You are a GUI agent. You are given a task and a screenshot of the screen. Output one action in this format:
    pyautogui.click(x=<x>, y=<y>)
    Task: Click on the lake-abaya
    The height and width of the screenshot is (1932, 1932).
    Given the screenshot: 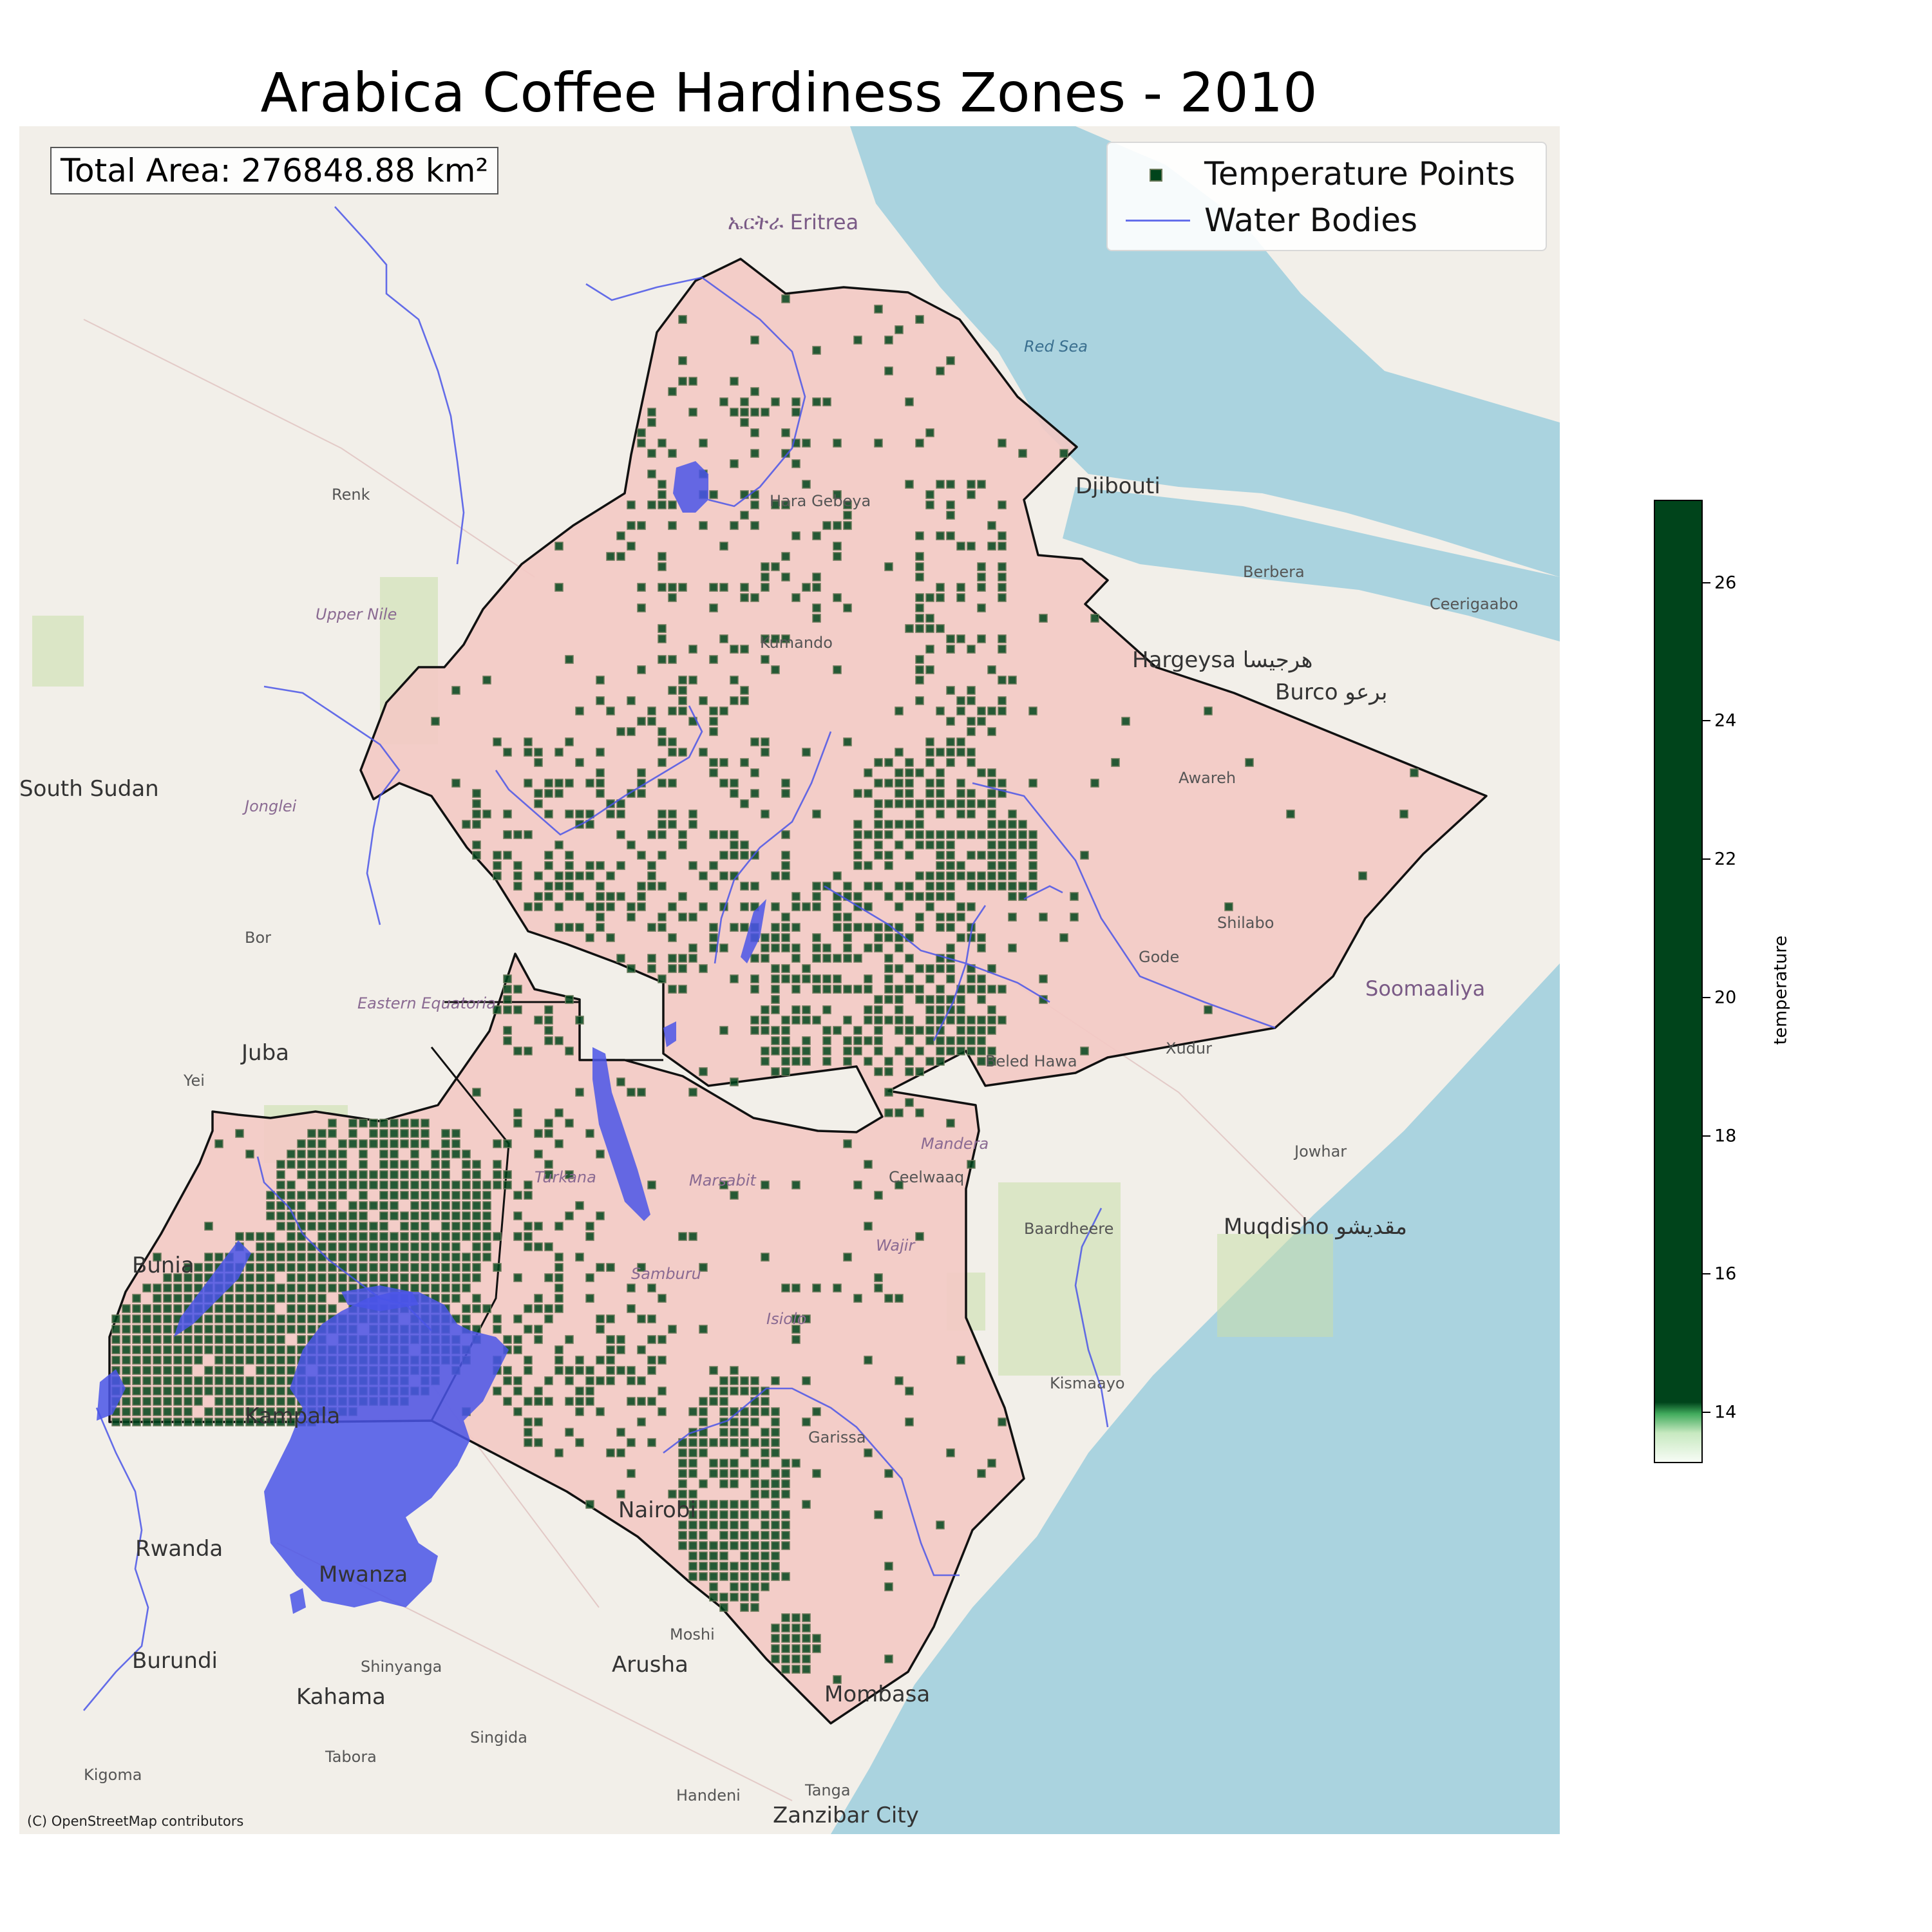 What is the action you would take?
    pyautogui.click(x=669, y=1034)
    